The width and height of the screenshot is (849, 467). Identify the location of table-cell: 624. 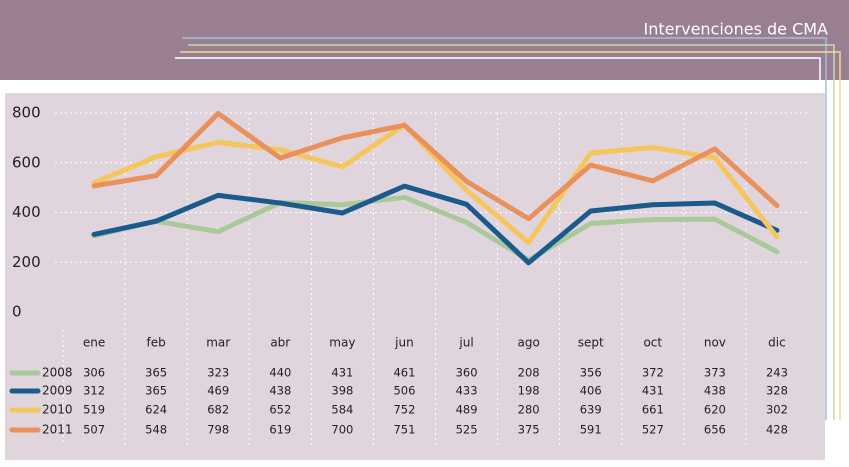
(156, 410).